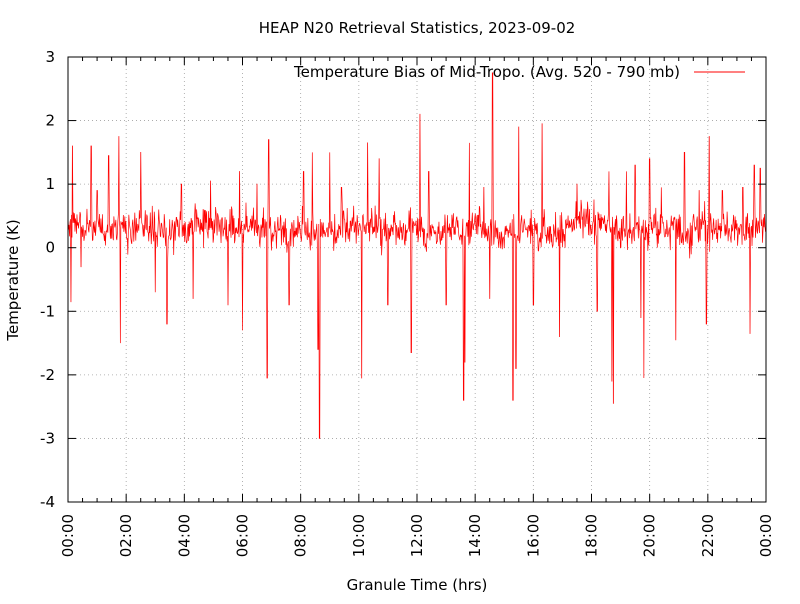 Image resolution: width=800 pixels, height=604 pixels. Describe the element at coordinates (533, 535) in the screenshot. I see `x-tick-label: 16:00` at that location.